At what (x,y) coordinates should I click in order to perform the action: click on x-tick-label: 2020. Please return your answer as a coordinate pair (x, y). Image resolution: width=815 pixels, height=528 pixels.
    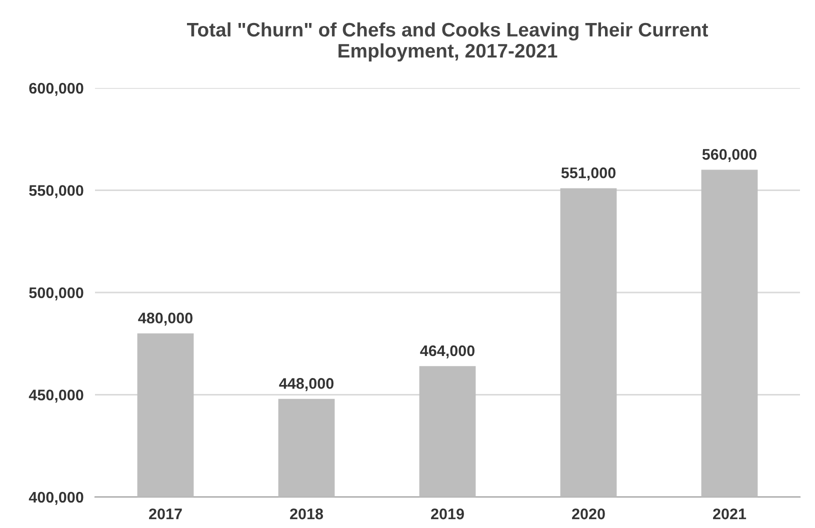
    Looking at the image, I should click on (588, 514).